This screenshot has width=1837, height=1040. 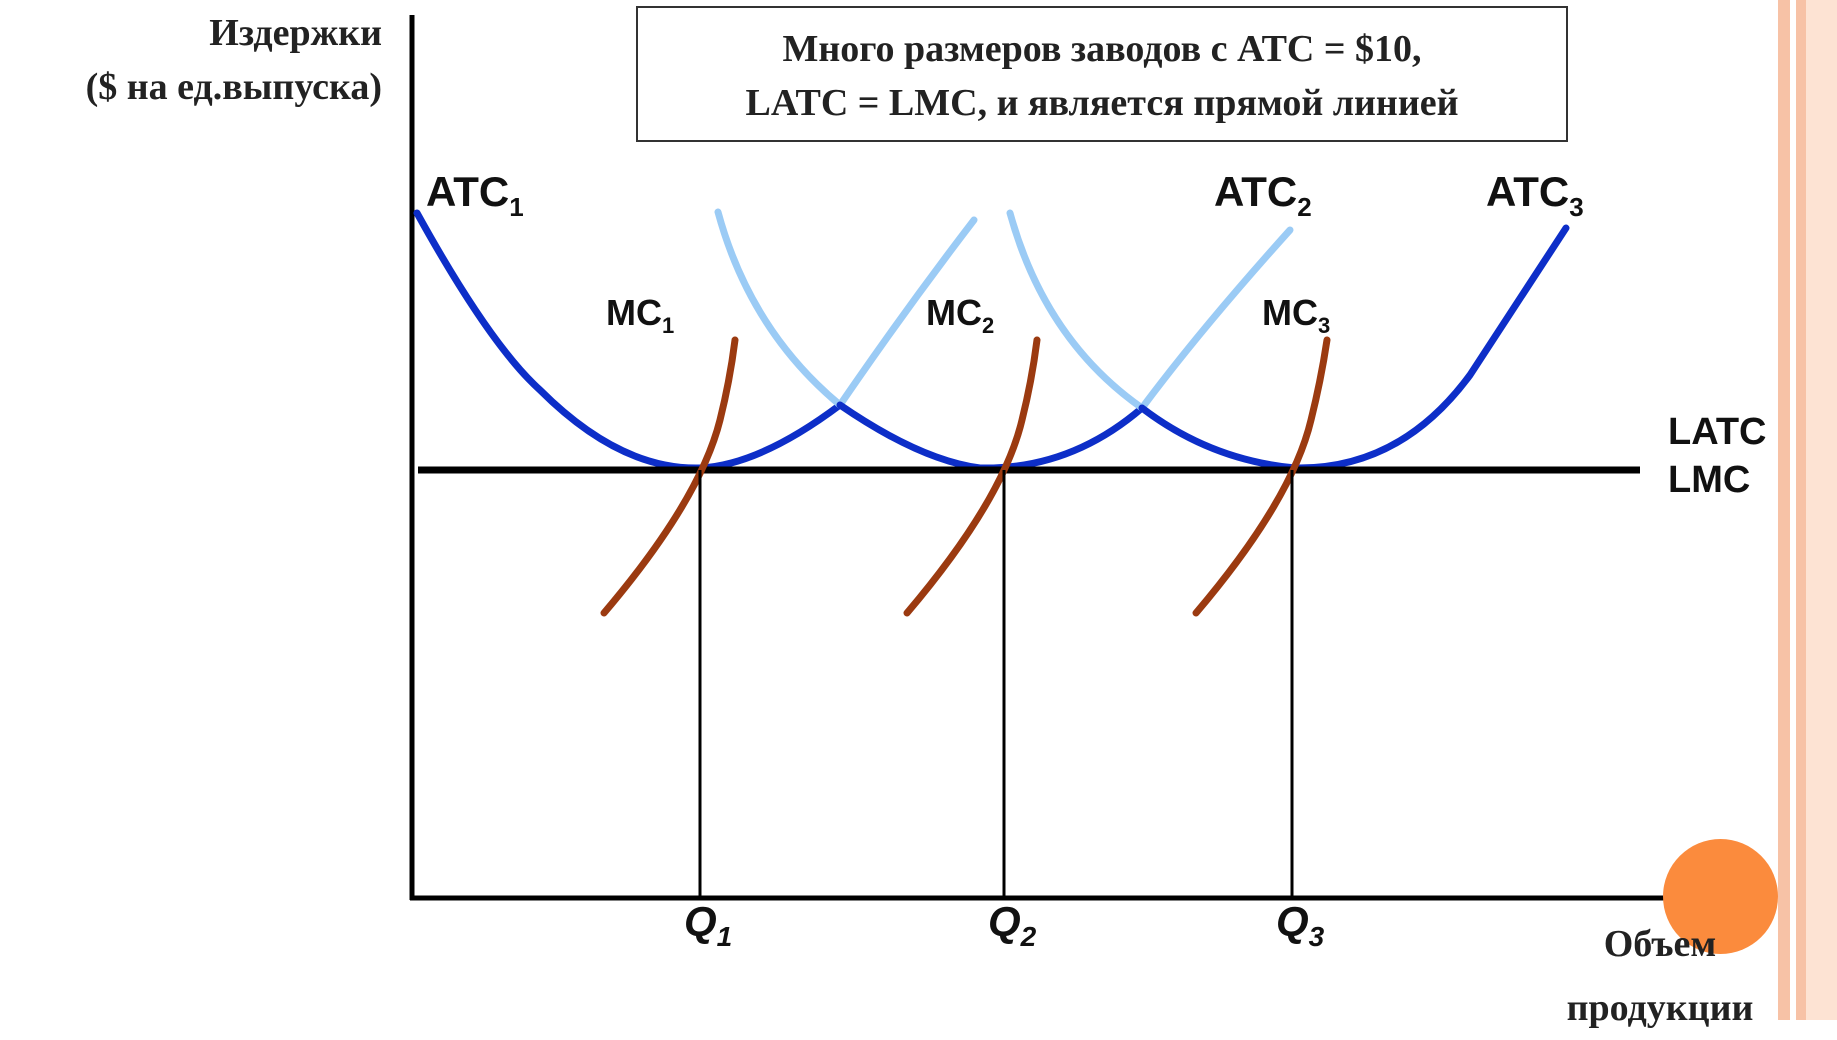 What do you see at coordinates (1709, 480) in the screenshot?
I see `latc-label-line-2: LMC` at bounding box center [1709, 480].